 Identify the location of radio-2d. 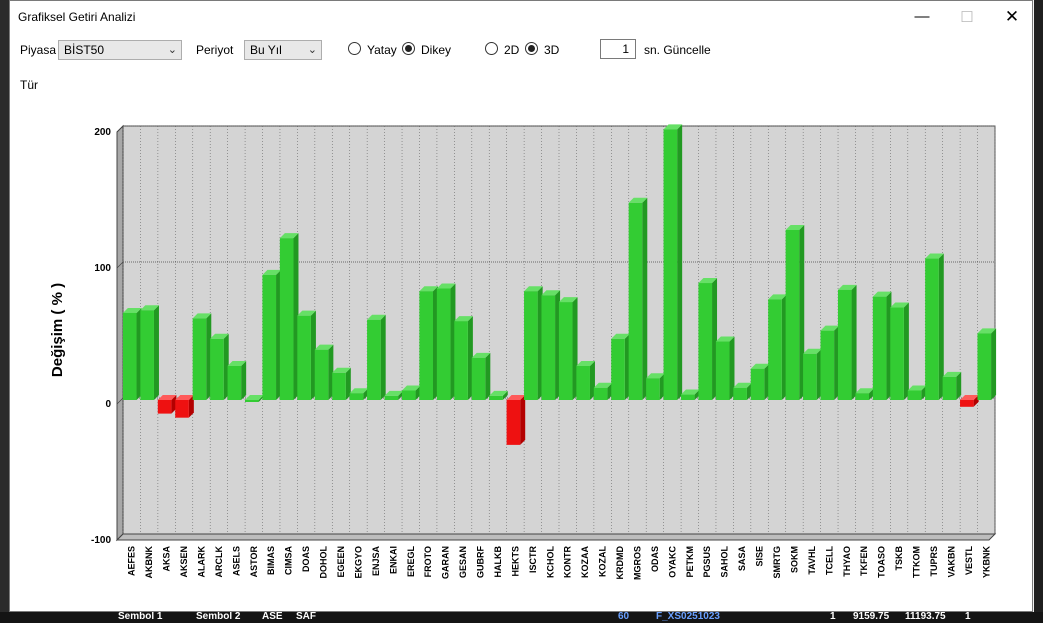
(491, 48).